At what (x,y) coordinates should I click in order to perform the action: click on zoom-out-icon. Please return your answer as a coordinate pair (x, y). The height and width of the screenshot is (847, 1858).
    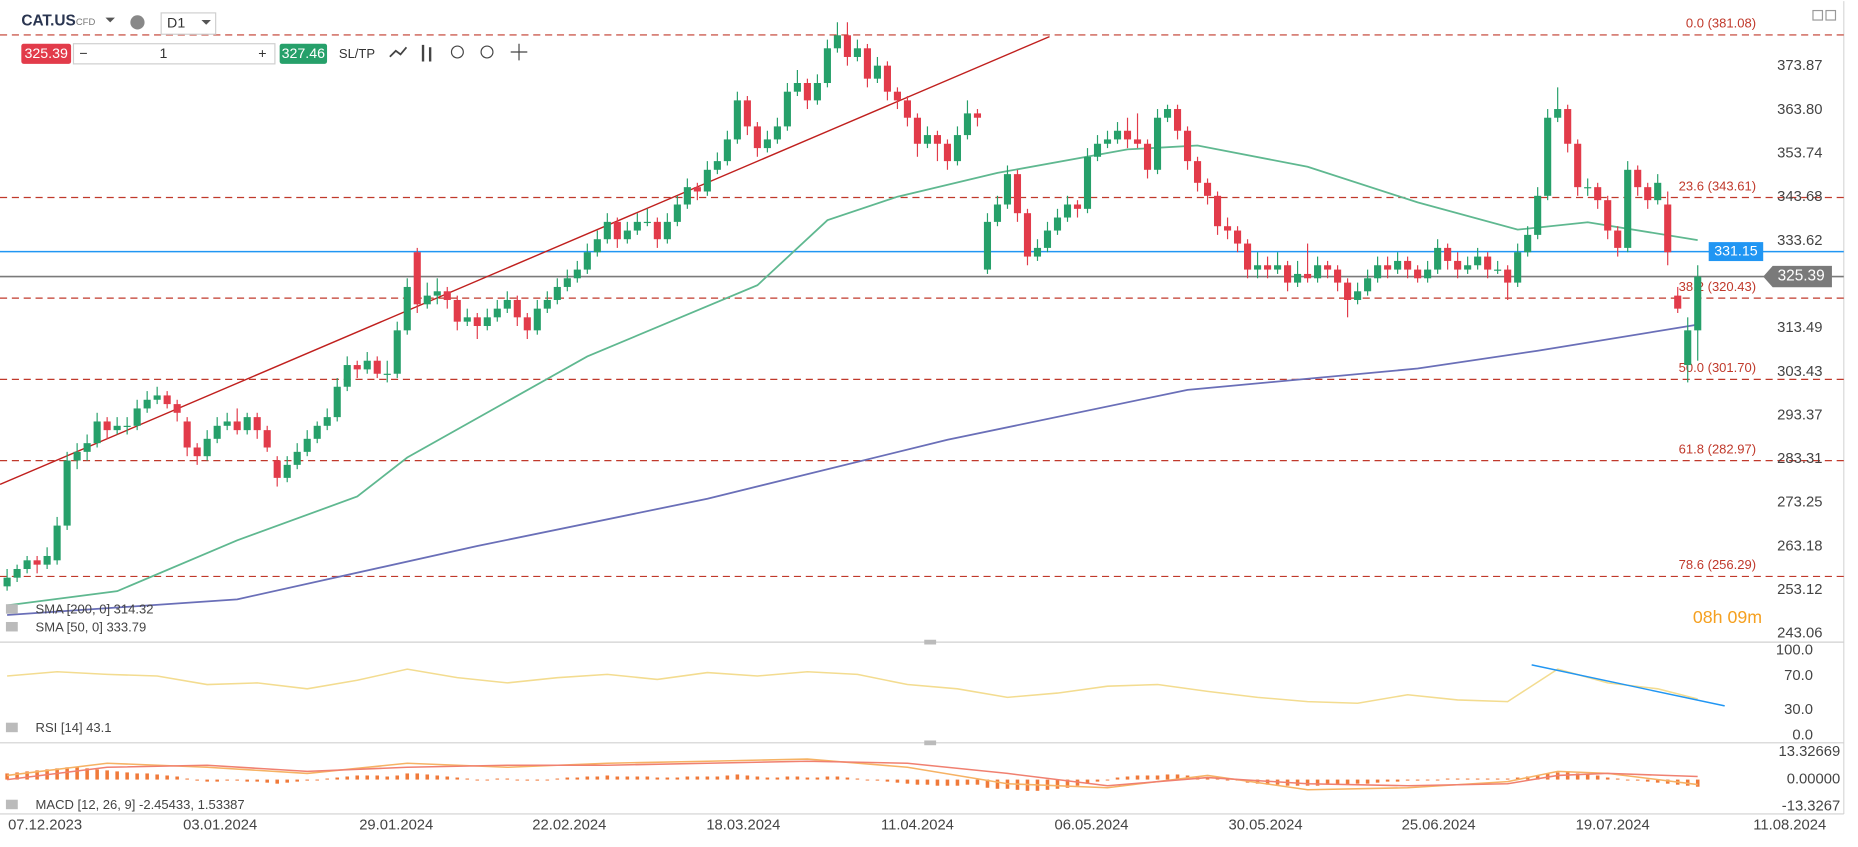
    Looking at the image, I should click on (457, 52).